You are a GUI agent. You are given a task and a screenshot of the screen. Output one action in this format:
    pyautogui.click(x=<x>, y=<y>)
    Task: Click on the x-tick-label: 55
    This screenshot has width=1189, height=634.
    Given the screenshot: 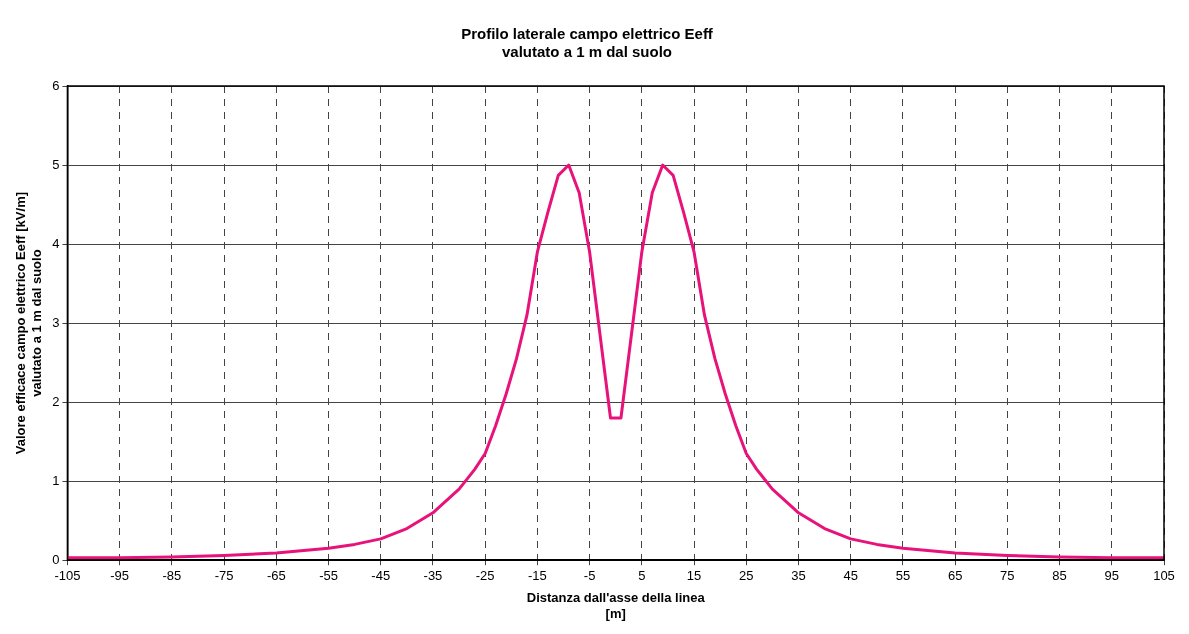 What is the action you would take?
    pyautogui.click(x=903, y=575)
    